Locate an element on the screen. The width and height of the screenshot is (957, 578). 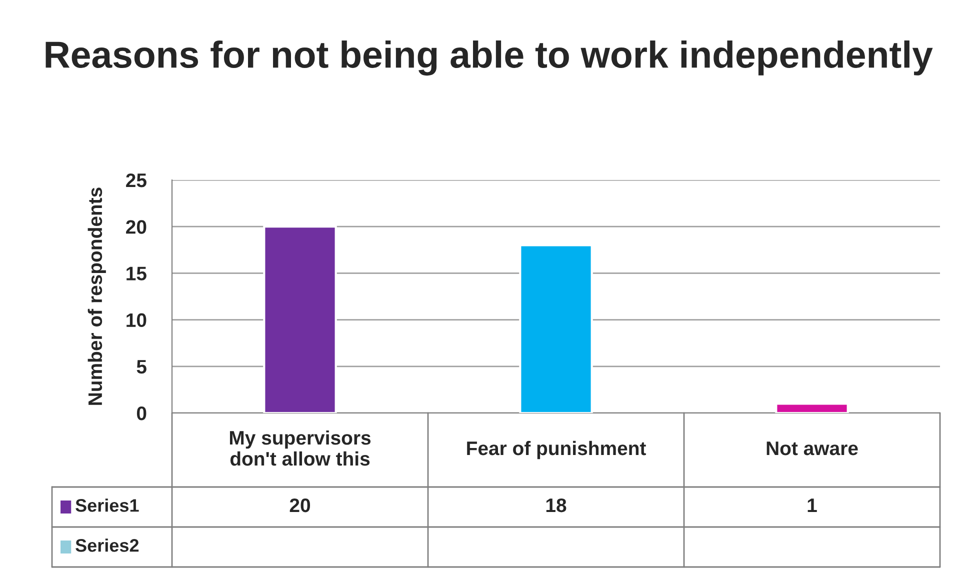
legend-label: Series2 is located at coordinates (107, 545).